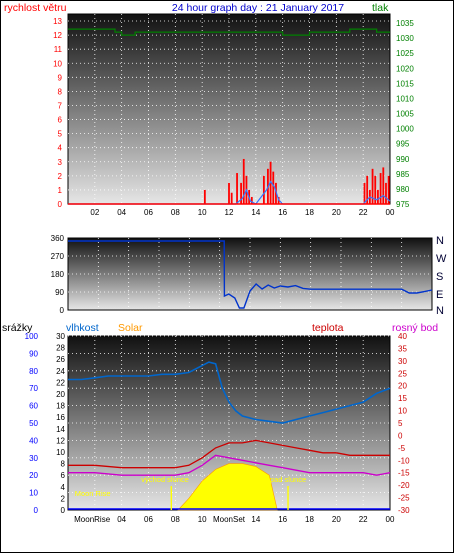  Describe the element at coordinates (402, 361) in the screenshot. I see `temperature-axis-tick: 30` at that location.